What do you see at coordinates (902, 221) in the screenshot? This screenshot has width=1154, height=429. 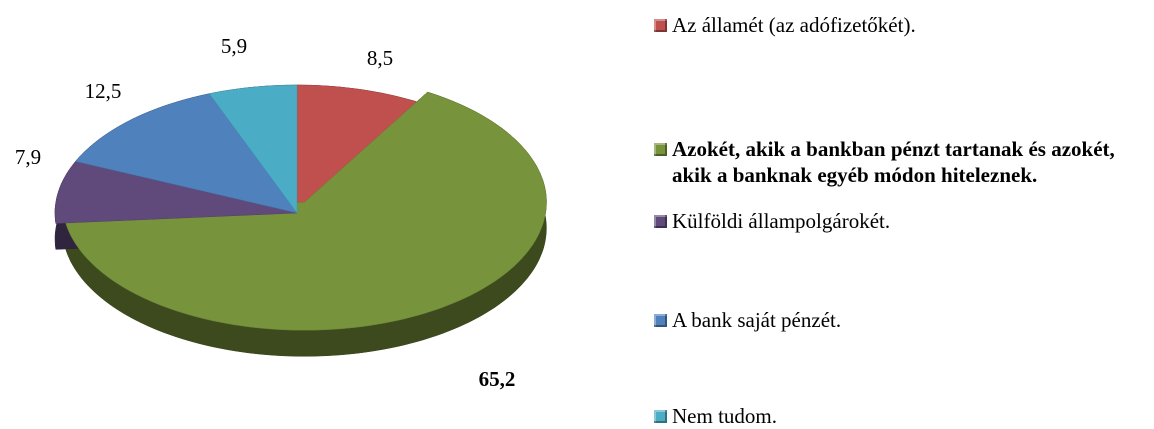 I see `legend-item: Külföldi állampolgárokét.` at bounding box center [902, 221].